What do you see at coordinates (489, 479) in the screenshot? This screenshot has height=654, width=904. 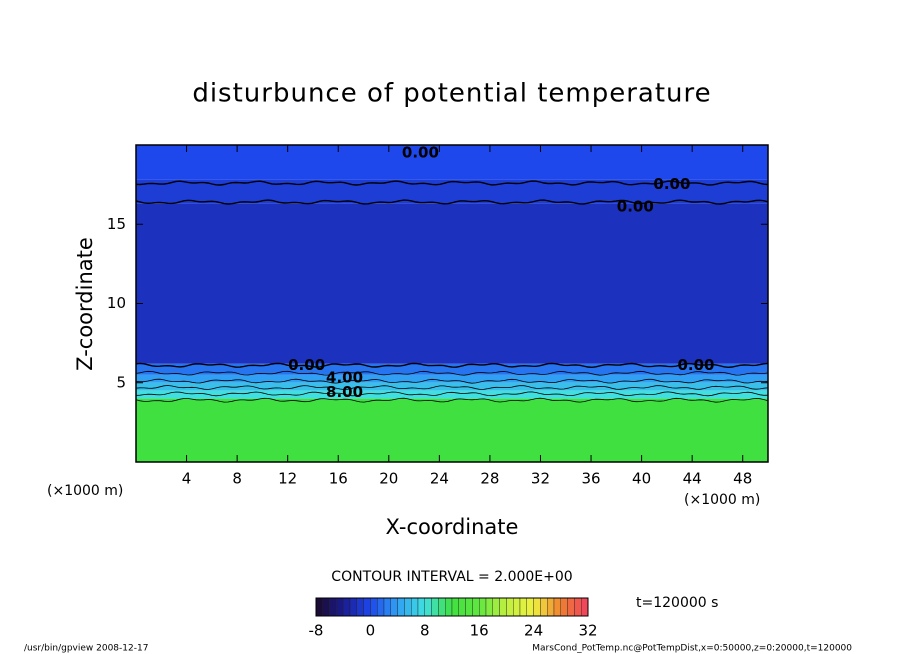 I see `x-tick-label: 28` at bounding box center [489, 479].